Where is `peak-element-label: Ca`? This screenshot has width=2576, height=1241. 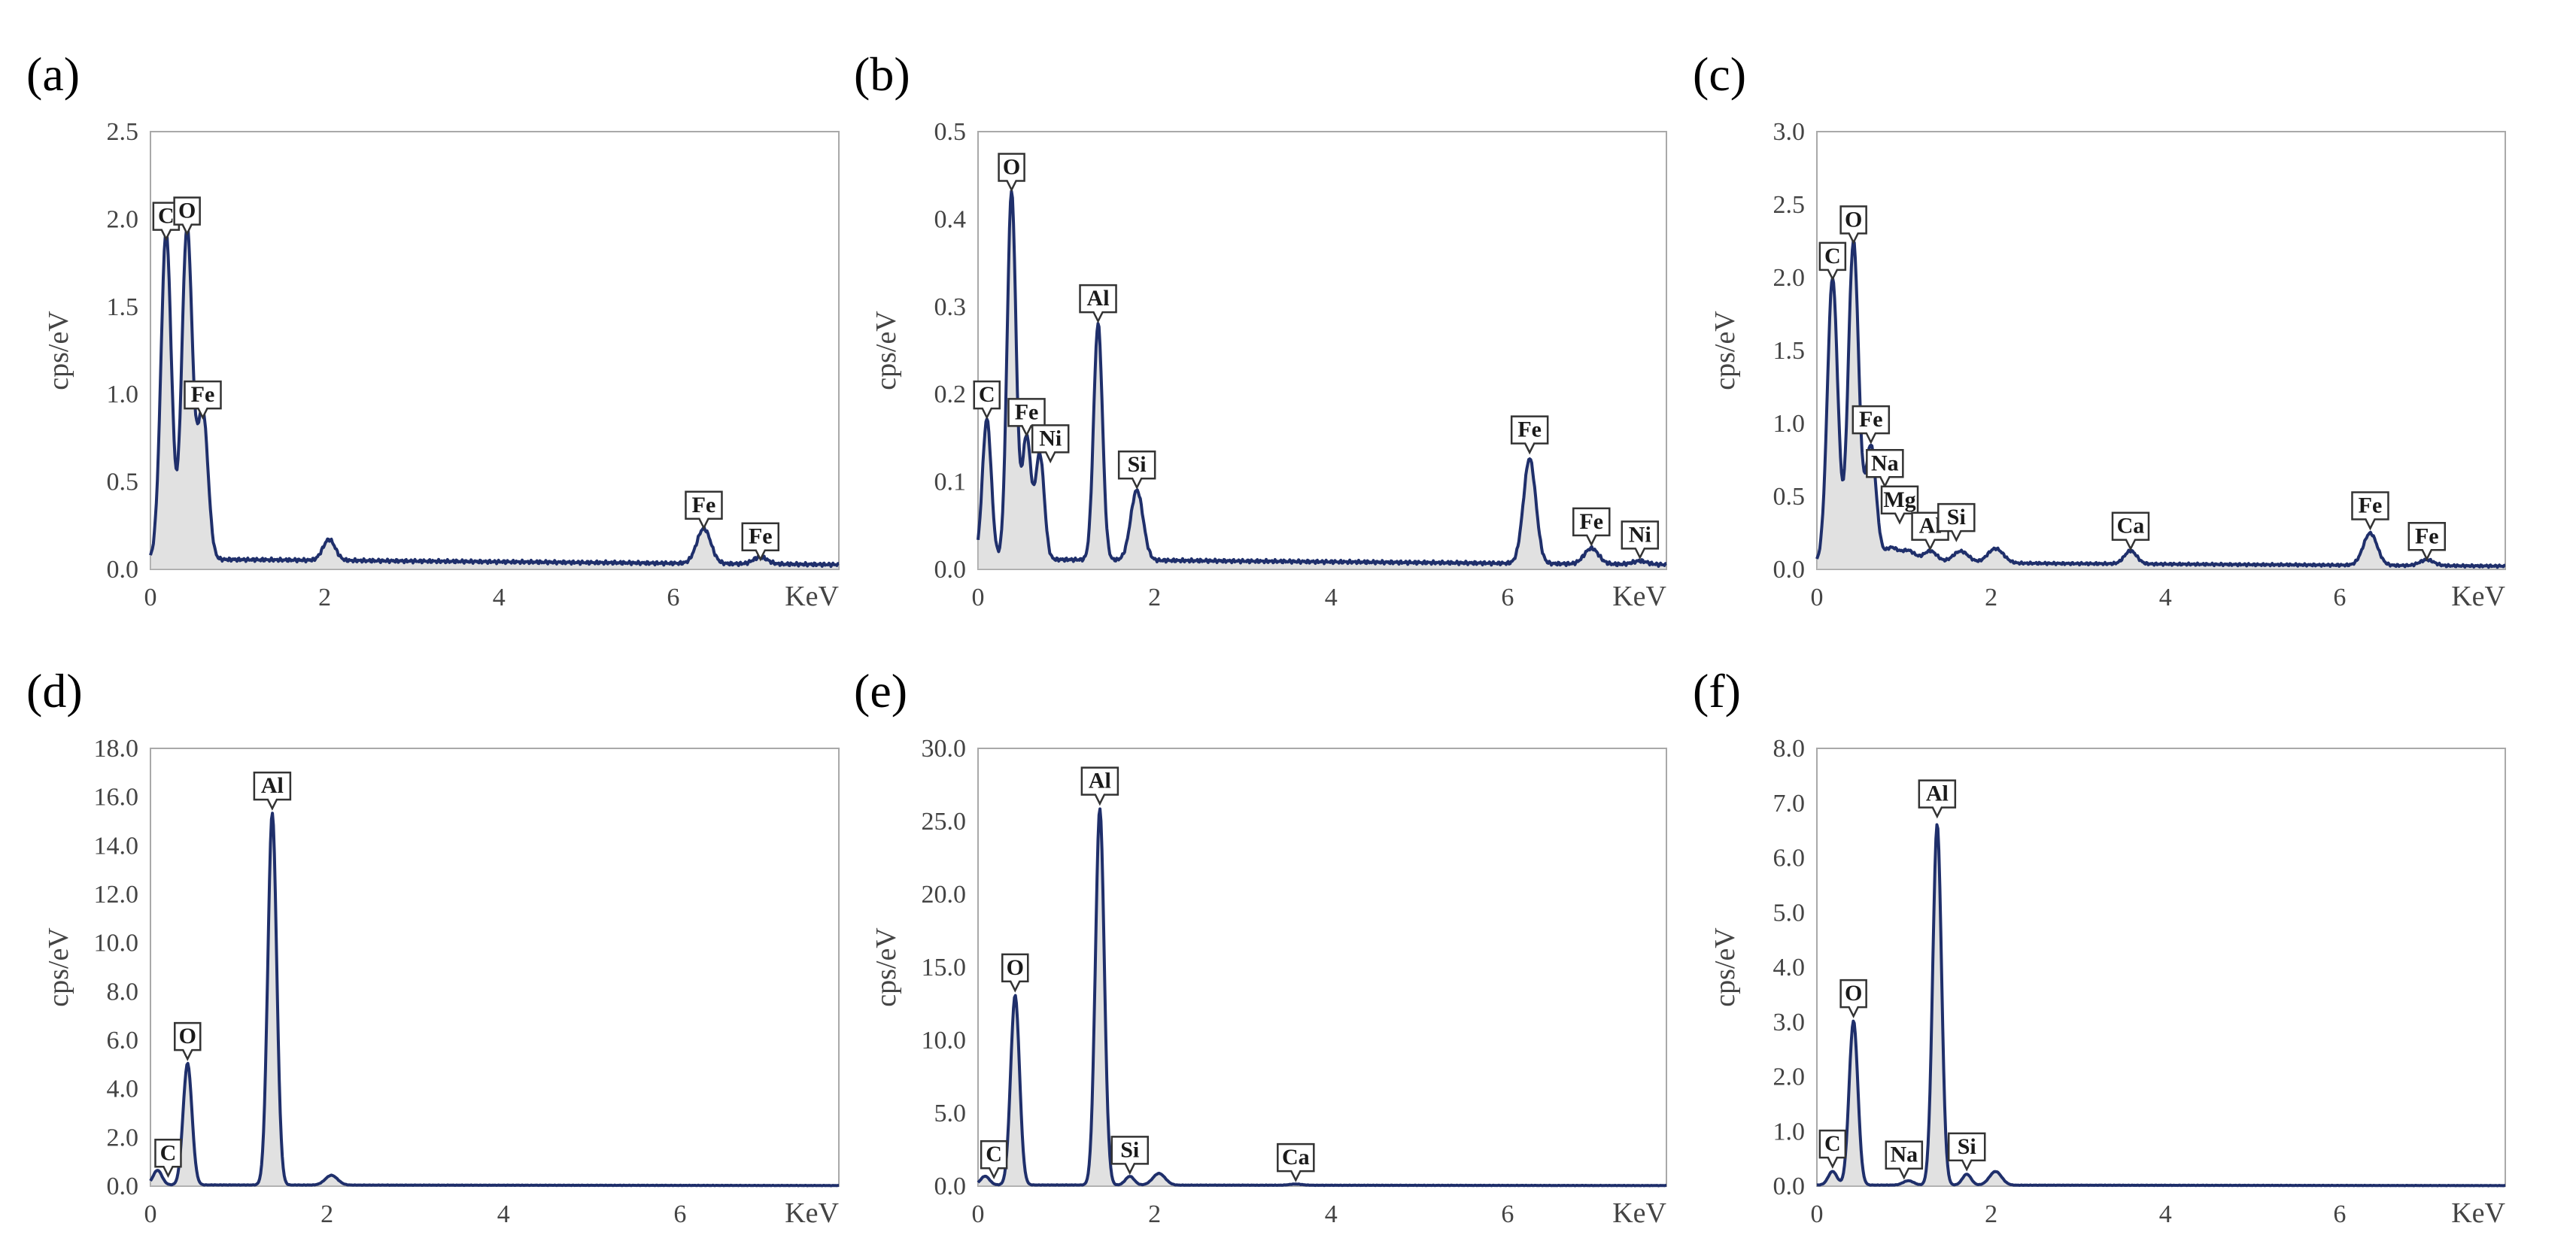
peak-element-label: Ca is located at coordinates (2131, 526).